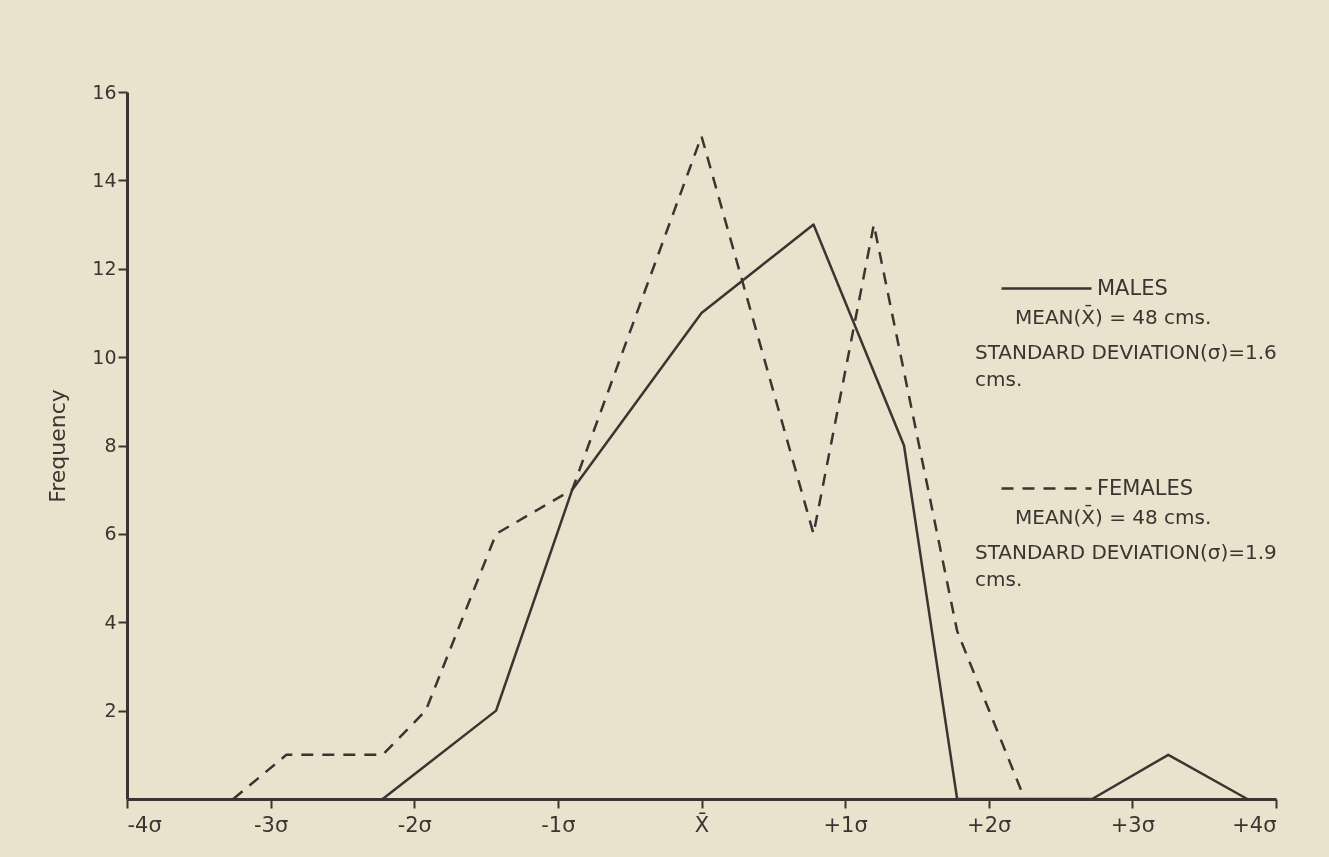  Describe the element at coordinates (110, 533) in the screenshot. I see `y-tick-label: 6` at that location.